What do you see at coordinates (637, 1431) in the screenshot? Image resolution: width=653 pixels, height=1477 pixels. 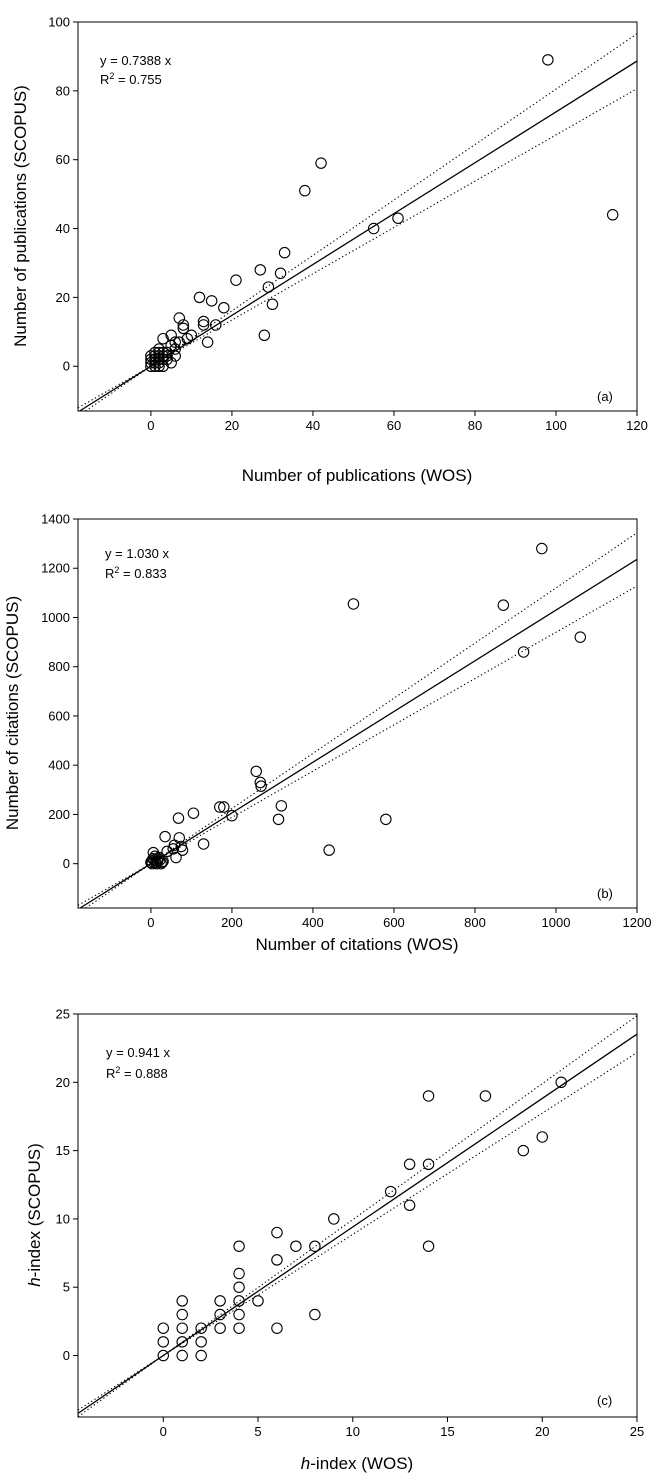 I see `x-tick-label: 25` at bounding box center [637, 1431].